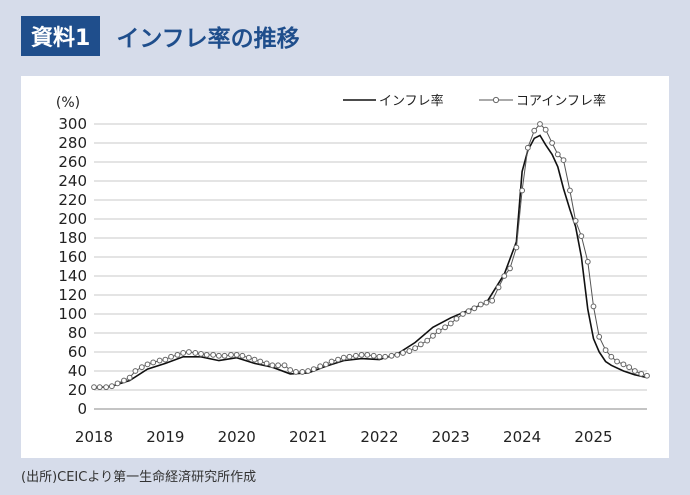 The width and height of the screenshot is (690, 495). Describe the element at coordinates (72, 200) in the screenshot. I see `y-tick-label: 220` at that location.